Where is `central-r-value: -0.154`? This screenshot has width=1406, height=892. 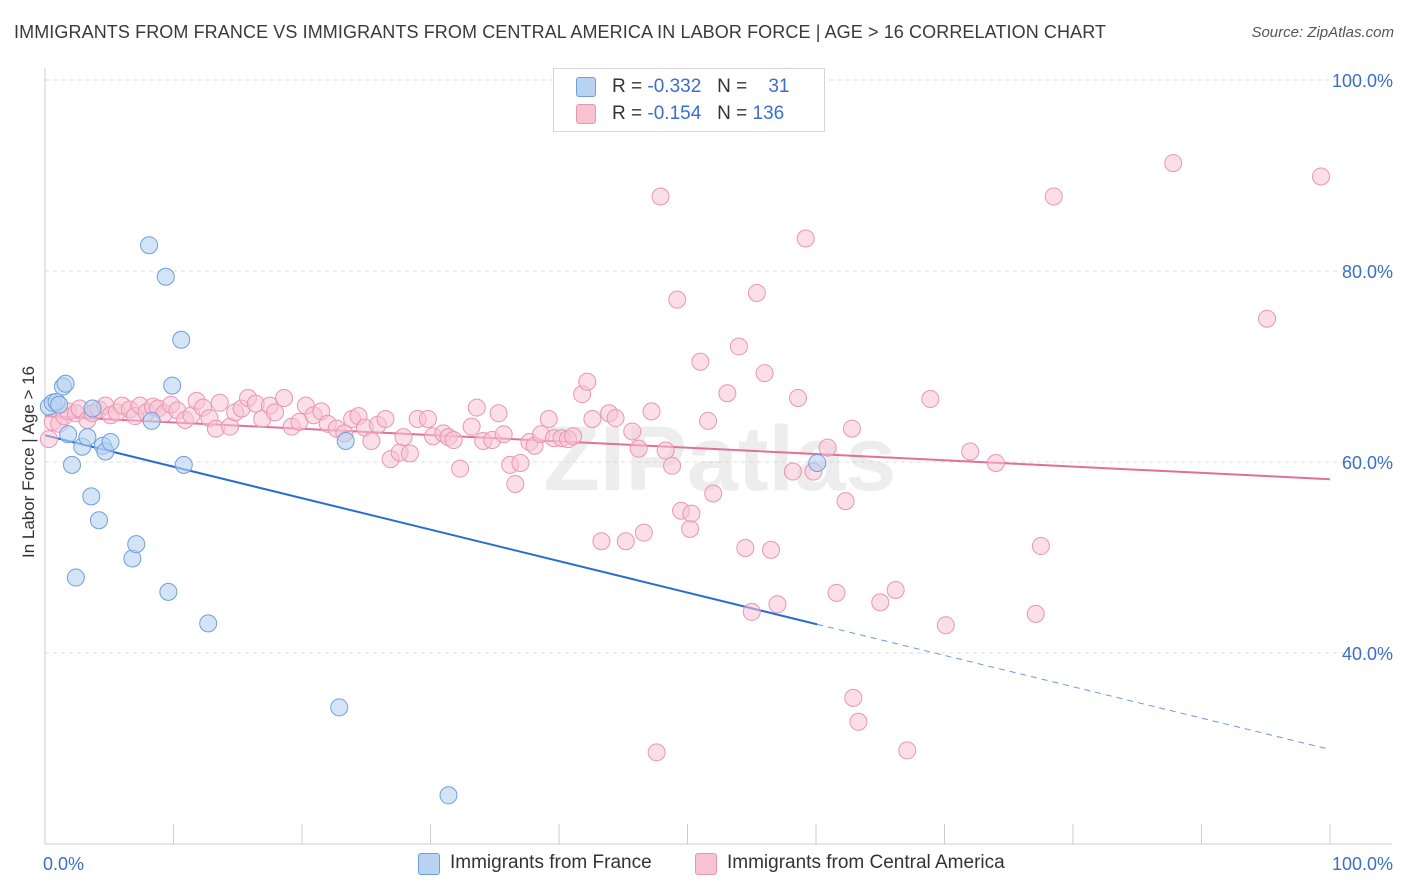 central-r-value: -0.154 is located at coordinates (674, 113).